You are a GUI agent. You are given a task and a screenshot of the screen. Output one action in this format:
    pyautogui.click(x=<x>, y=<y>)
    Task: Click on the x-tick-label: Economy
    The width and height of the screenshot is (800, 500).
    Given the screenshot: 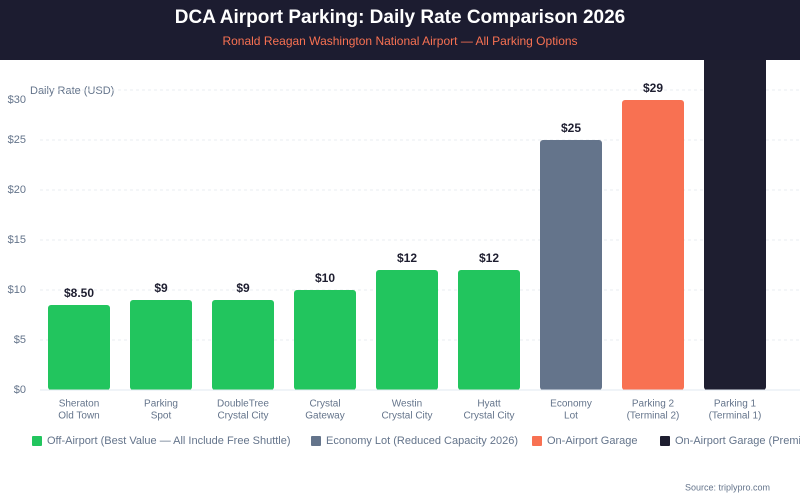 What is the action you would take?
    pyautogui.click(x=571, y=404)
    